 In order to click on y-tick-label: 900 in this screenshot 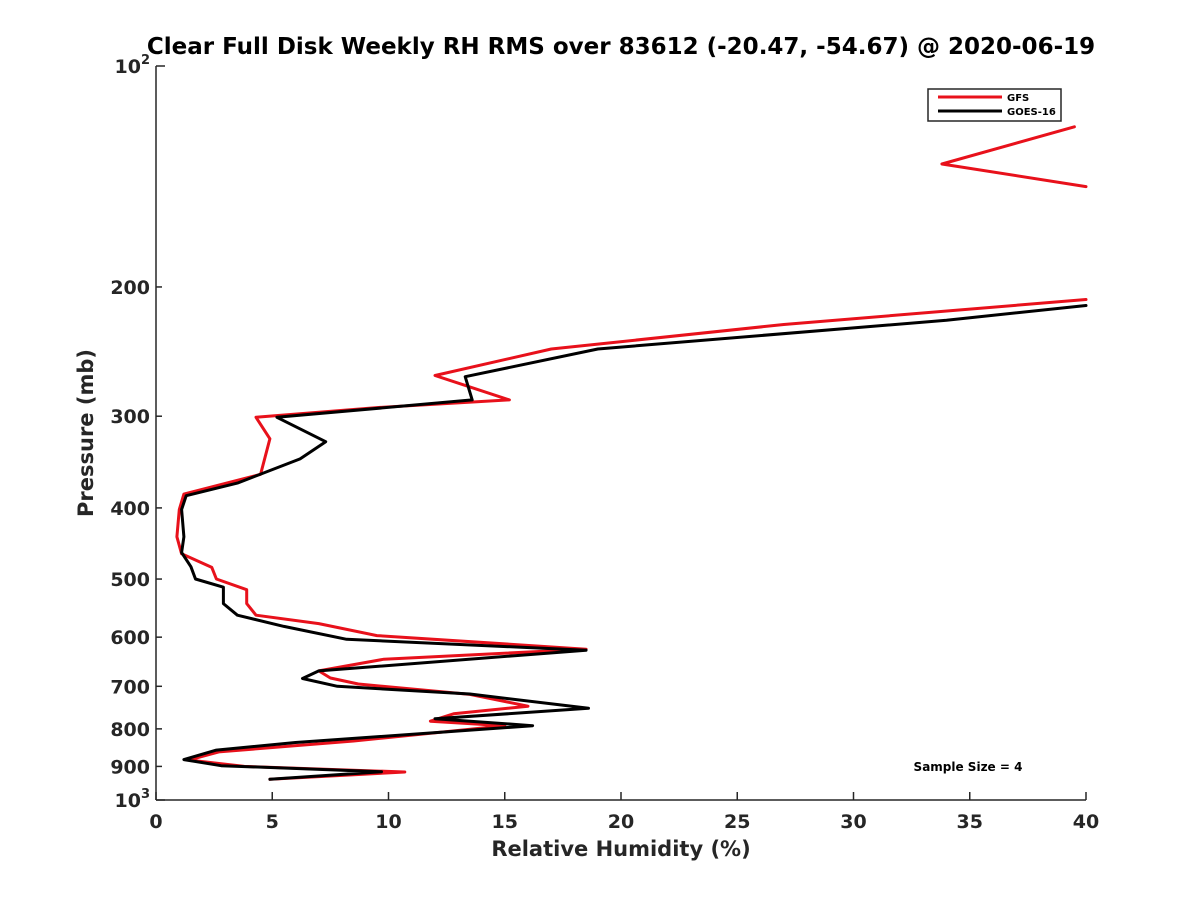, I will do `click(130, 767)`.